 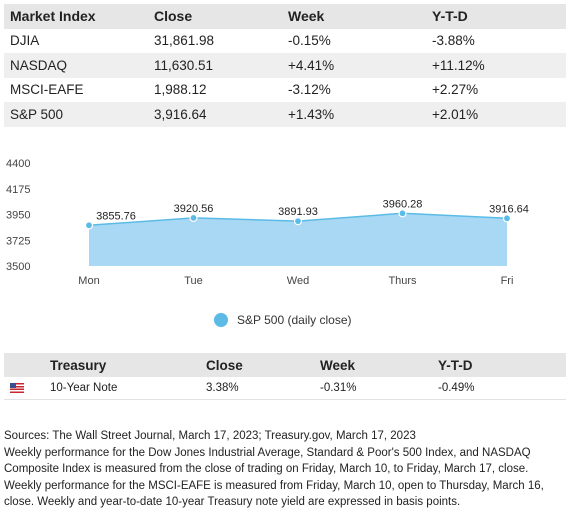 What do you see at coordinates (116, 216) in the screenshot?
I see `data-label: 3855.76` at bounding box center [116, 216].